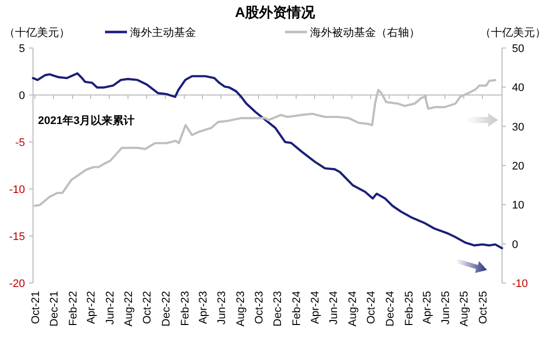  I want to click on x-tick-label: Jun-25, so click(446, 308).